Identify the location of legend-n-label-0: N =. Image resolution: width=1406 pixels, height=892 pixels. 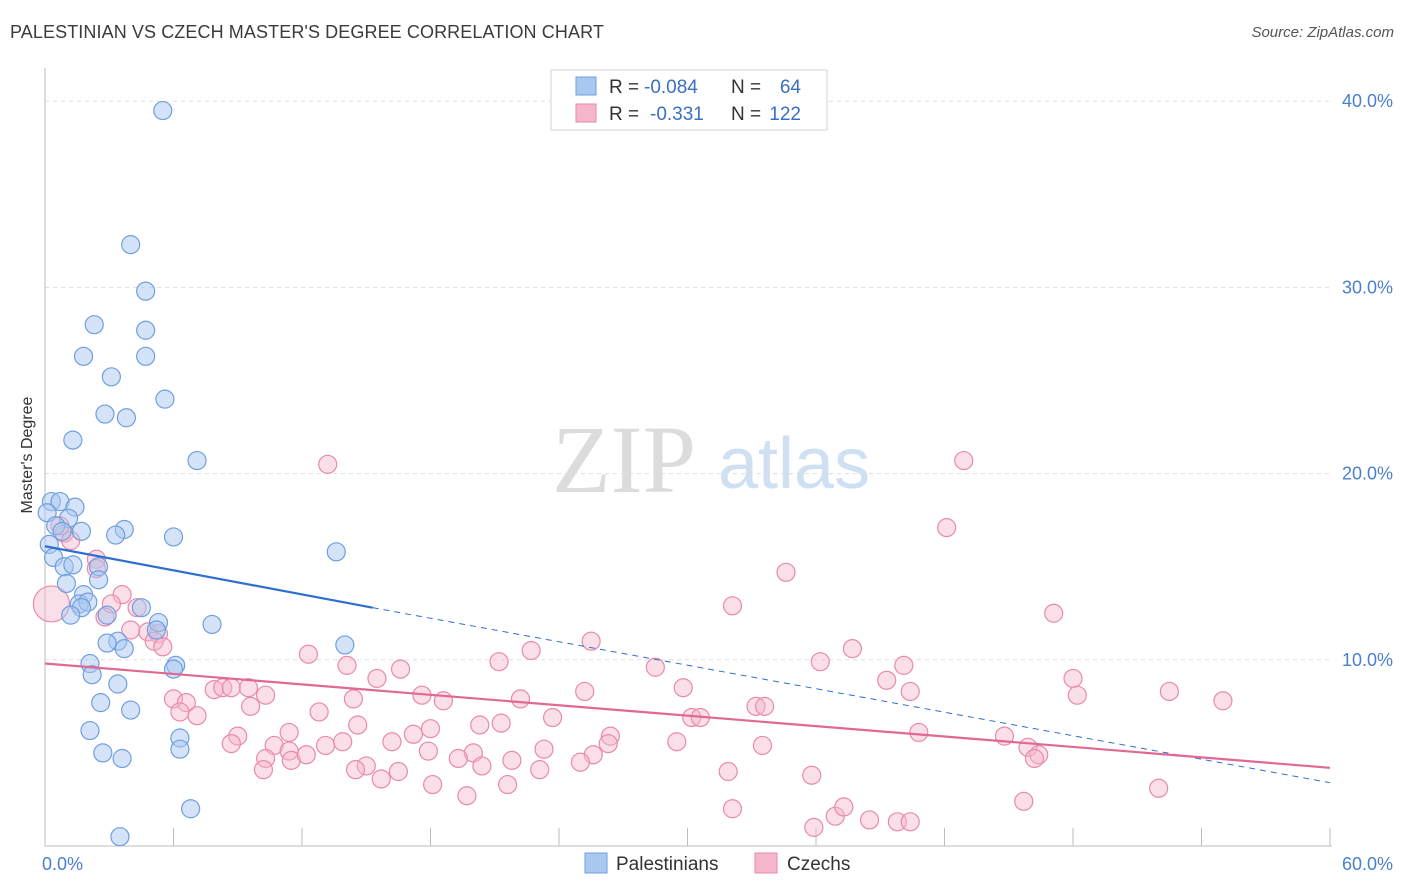
(746, 87).